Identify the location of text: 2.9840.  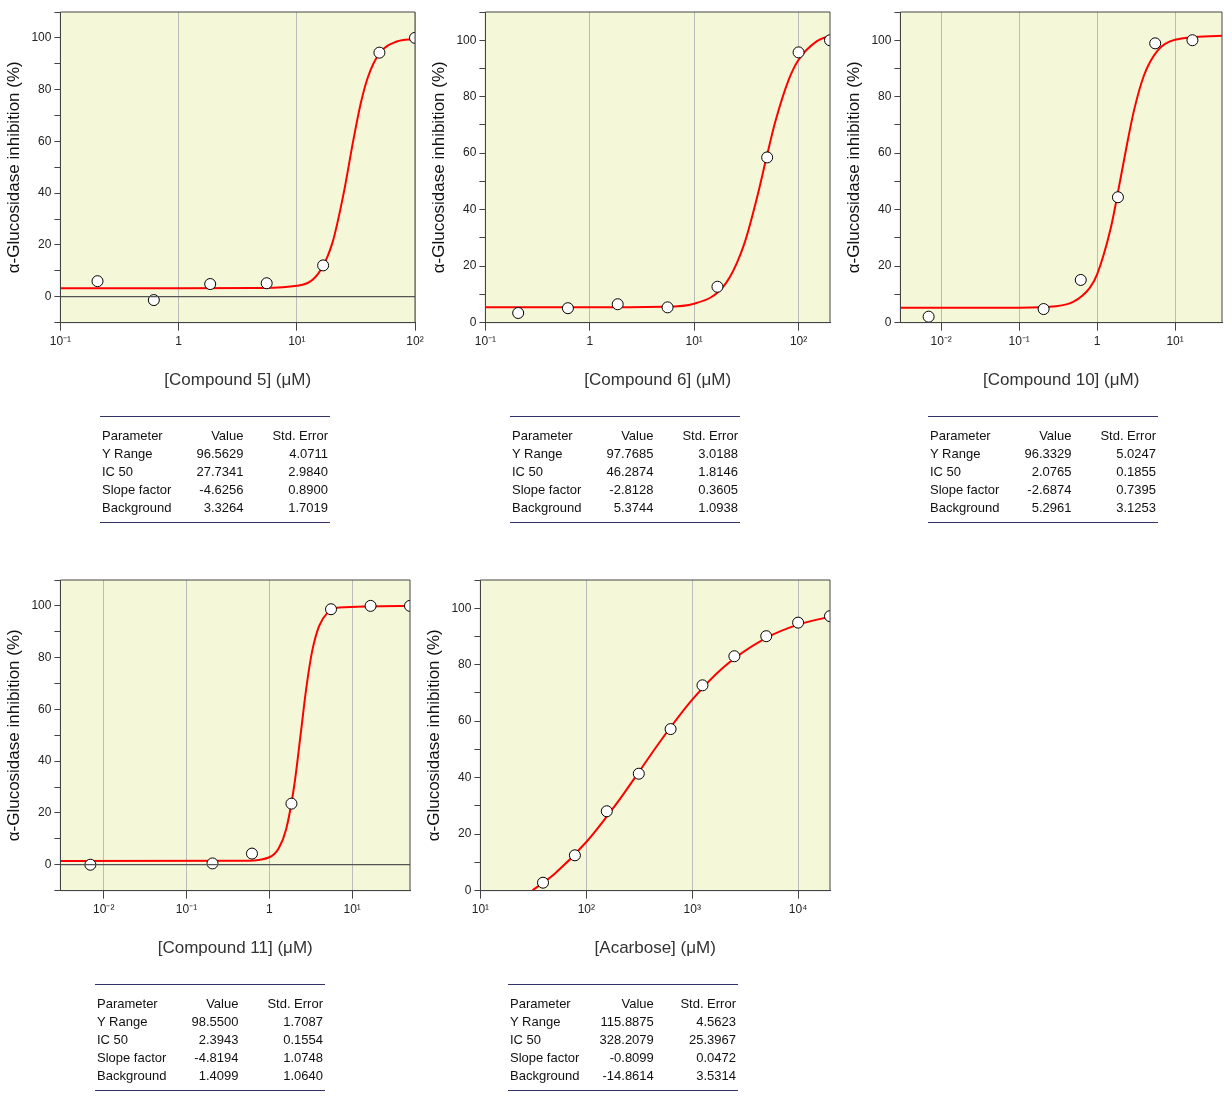
(308, 472).